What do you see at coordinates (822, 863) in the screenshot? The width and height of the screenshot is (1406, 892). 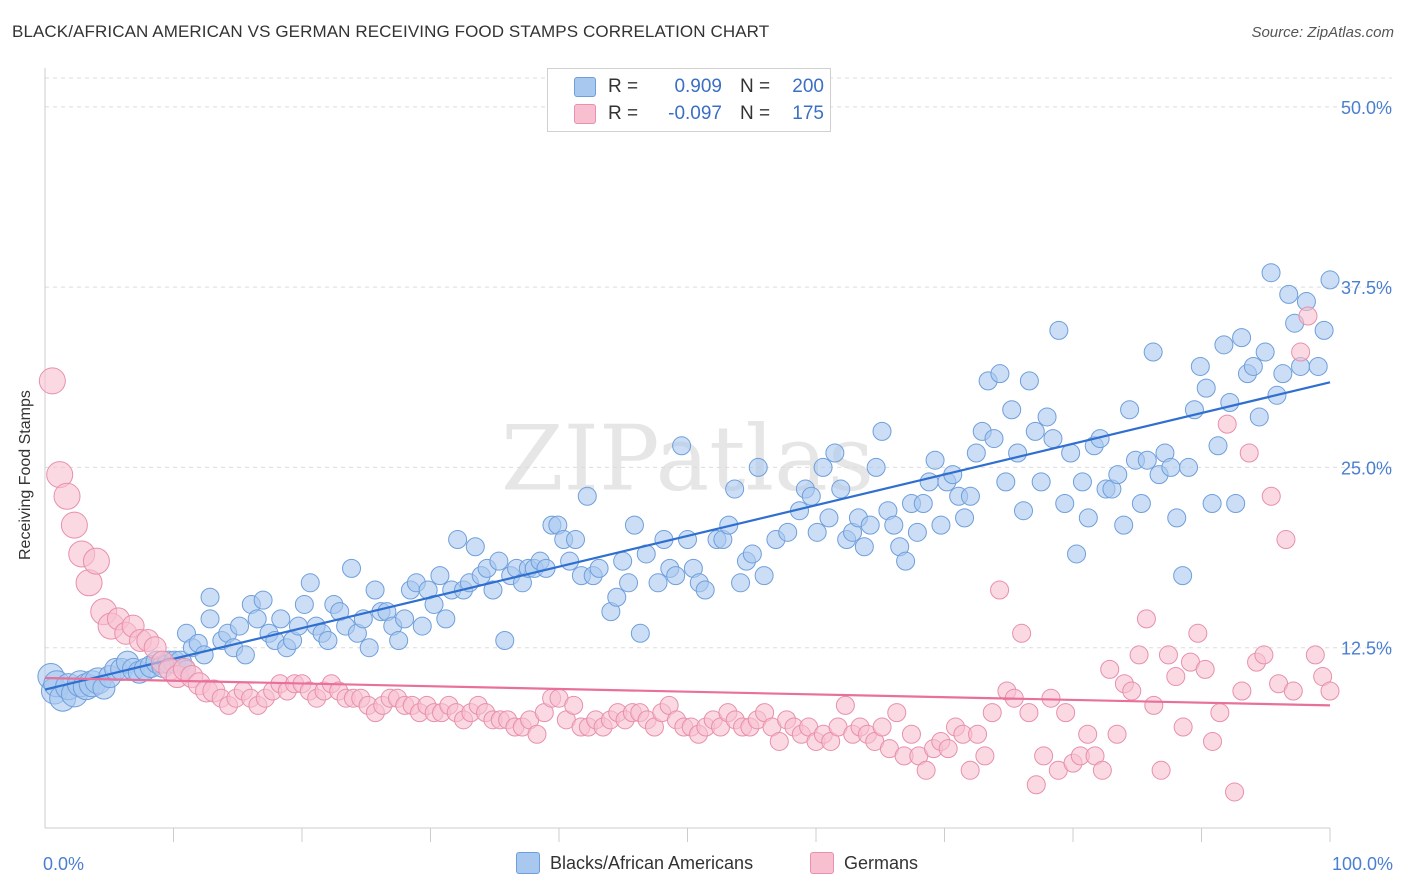 I see `bottom-legend-swatch-pink` at bounding box center [822, 863].